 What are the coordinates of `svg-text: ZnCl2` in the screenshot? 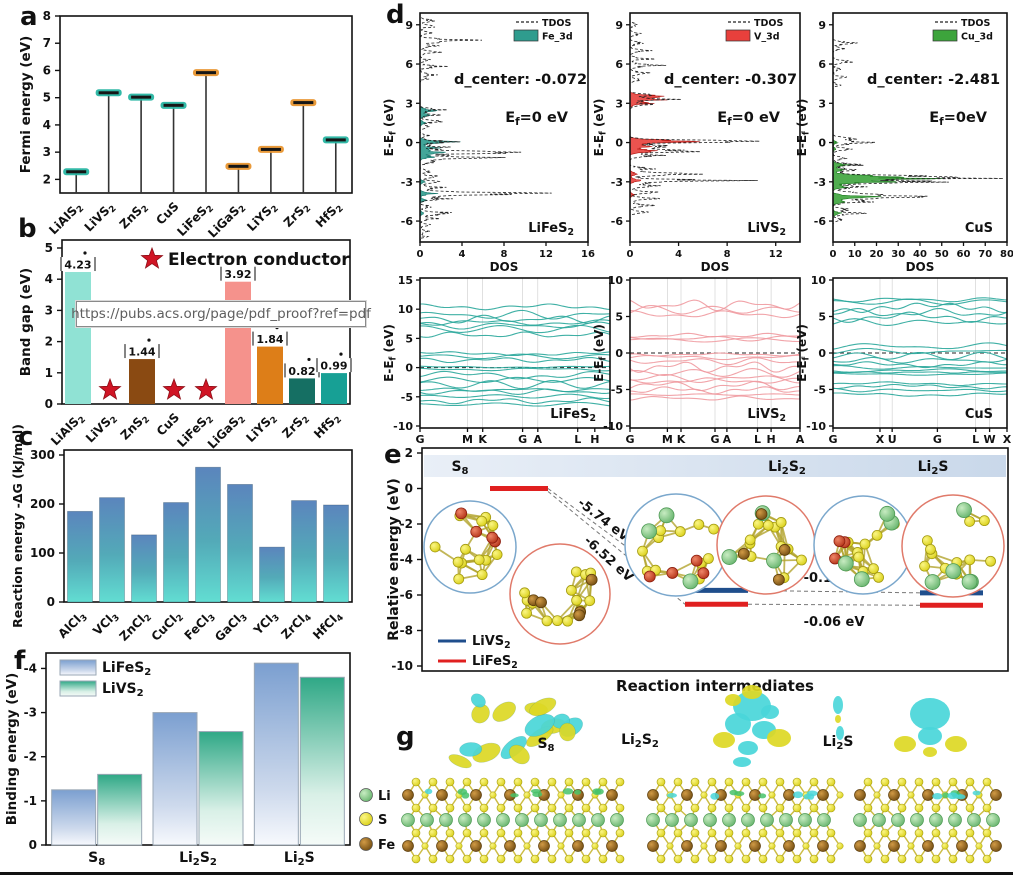 It's located at (135, 626).